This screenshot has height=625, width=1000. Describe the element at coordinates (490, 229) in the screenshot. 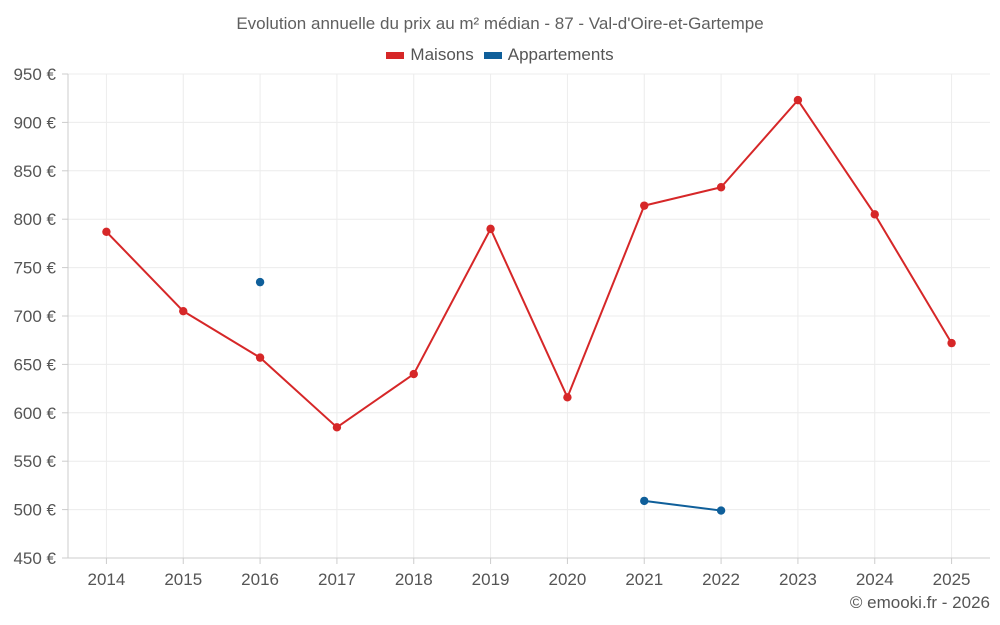

I see `data-point-maisons-2019` at that location.